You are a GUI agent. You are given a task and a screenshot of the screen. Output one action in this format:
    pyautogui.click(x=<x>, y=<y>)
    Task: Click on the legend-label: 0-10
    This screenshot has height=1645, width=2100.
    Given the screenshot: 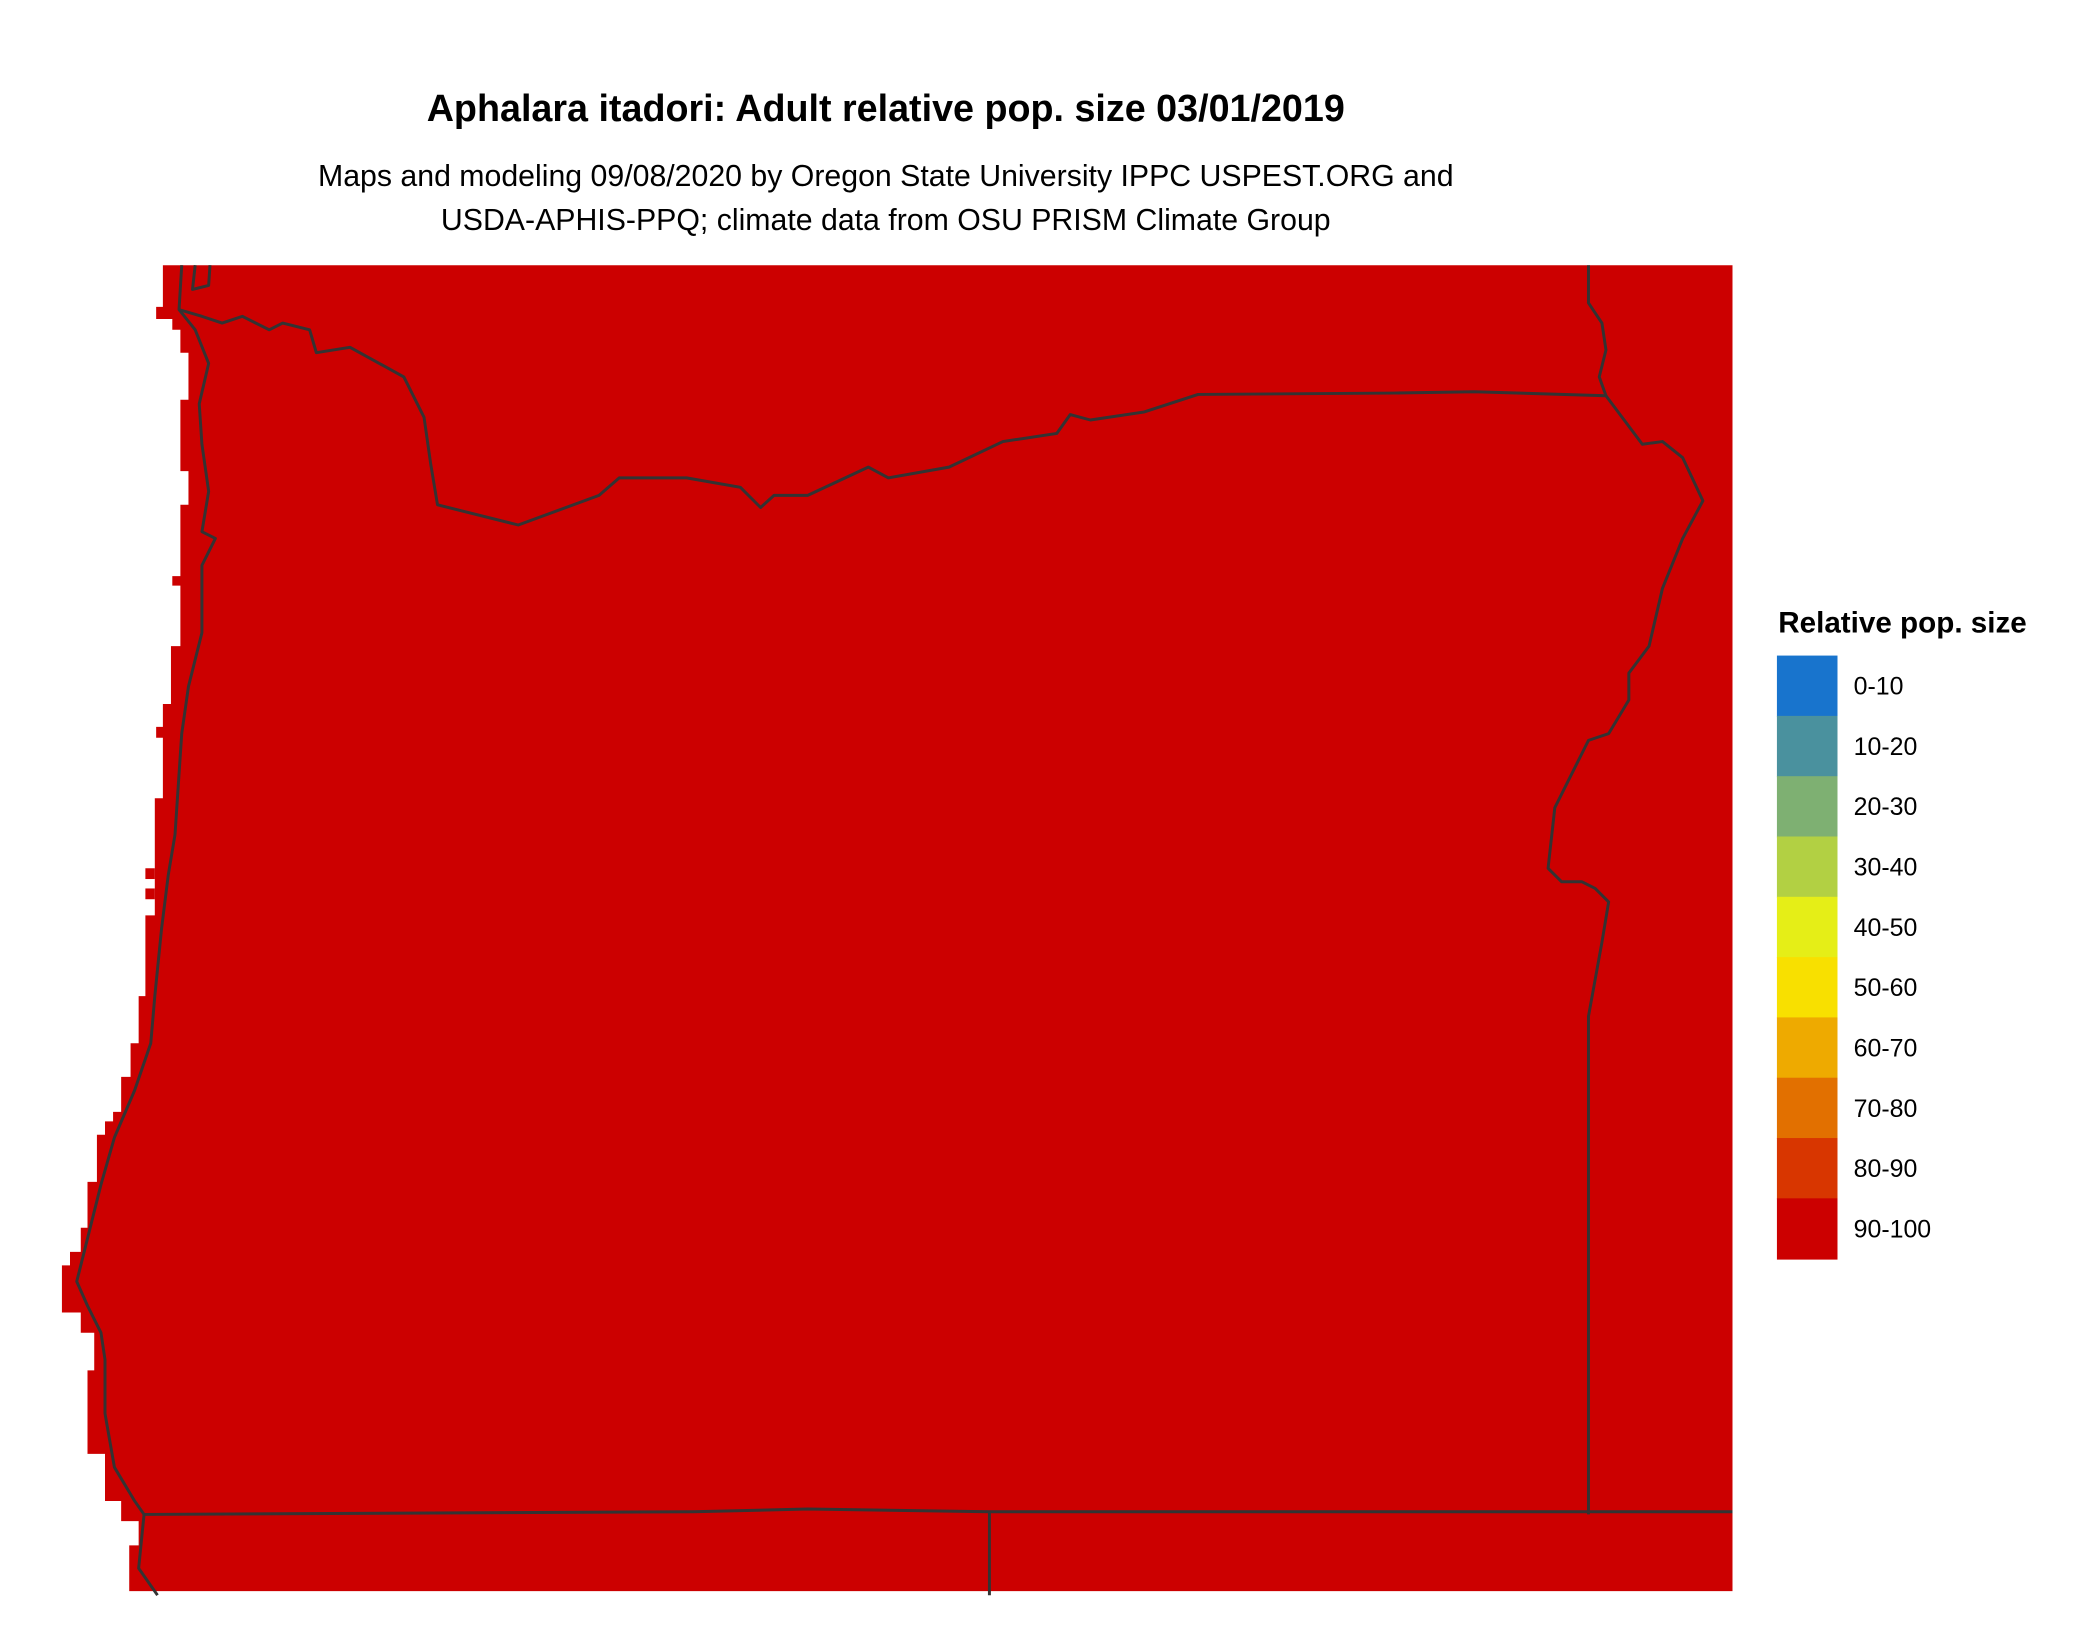 What is the action you would take?
    pyautogui.click(x=1879, y=687)
    